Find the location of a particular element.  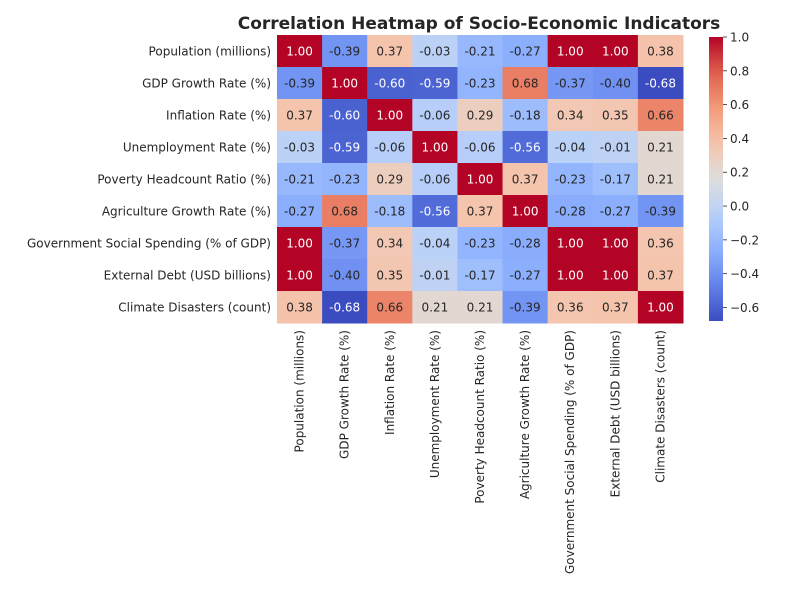

cell-value-label: -0.60 is located at coordinates (344, 116).